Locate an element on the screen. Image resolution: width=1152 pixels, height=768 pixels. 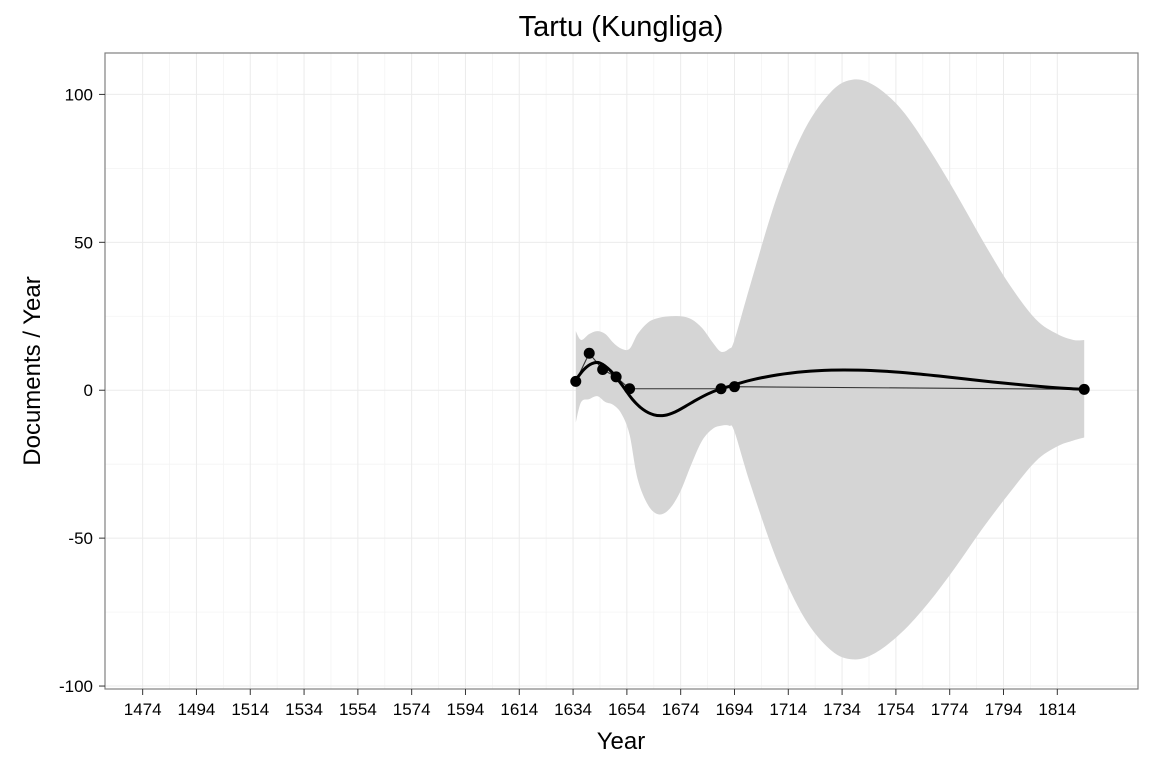
y-tick-label: -100 is located at coordinates (76, 686).